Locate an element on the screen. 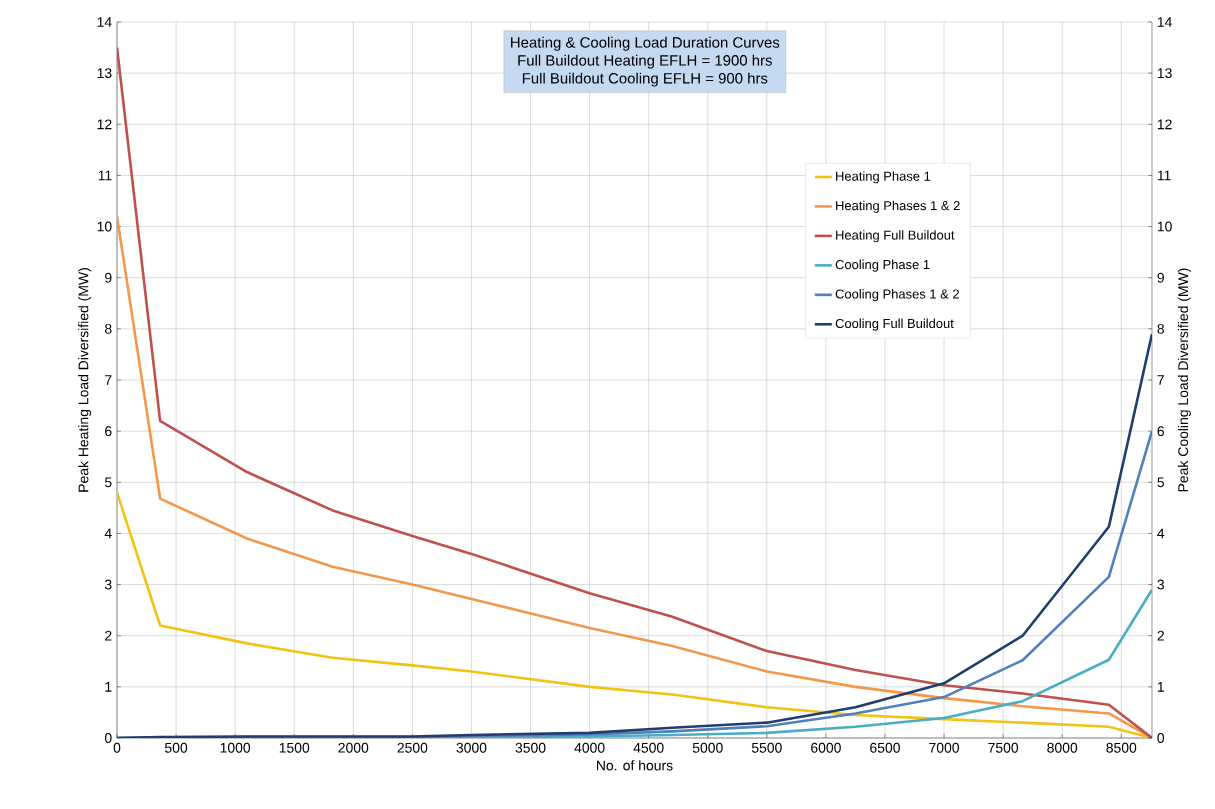 This screenshot has height=809, width=1215. y-tick-label: 12 is located at coordinates (104, 124).